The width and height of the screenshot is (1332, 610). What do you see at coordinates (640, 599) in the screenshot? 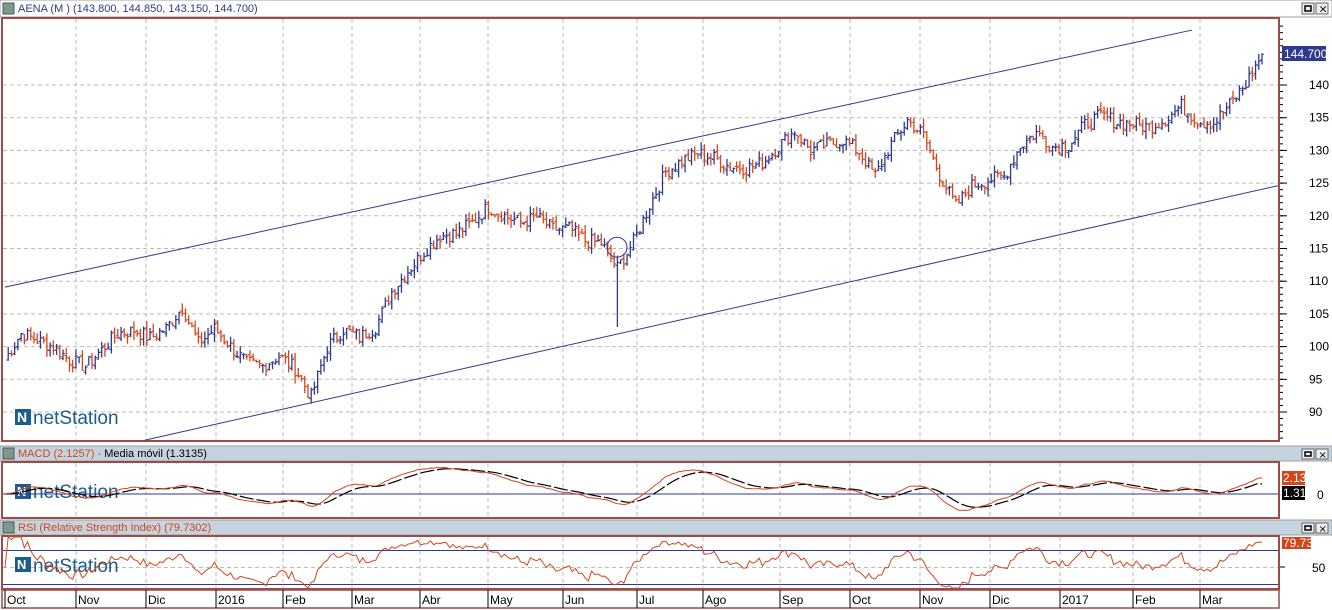
I see `date-axis` at bounding box center [640, 599].